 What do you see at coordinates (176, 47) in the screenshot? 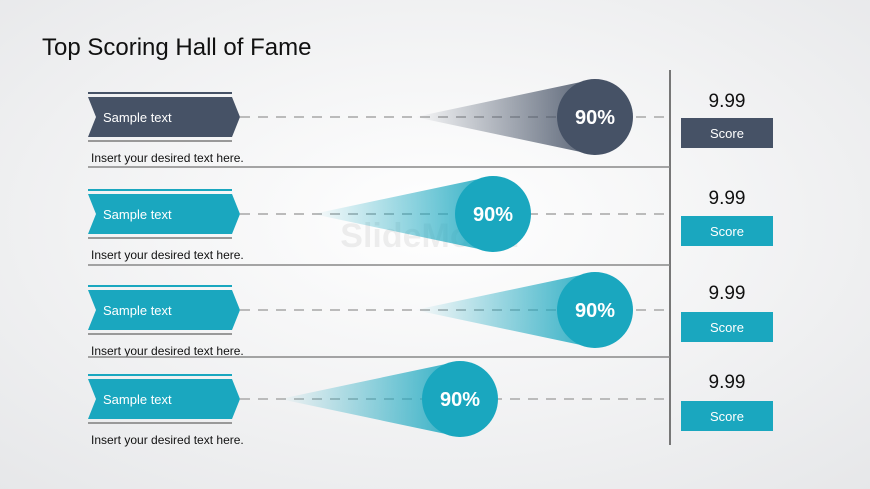
I see `slide-title: Top Scoring Hall of Fame` at bounding box center [176, 47].